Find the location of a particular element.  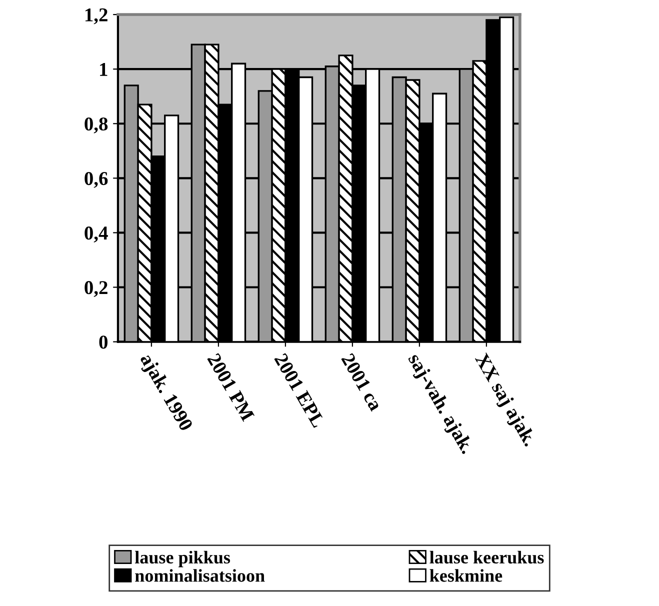

y-tick-label: 0,6 is located at coordinates (96, 180).